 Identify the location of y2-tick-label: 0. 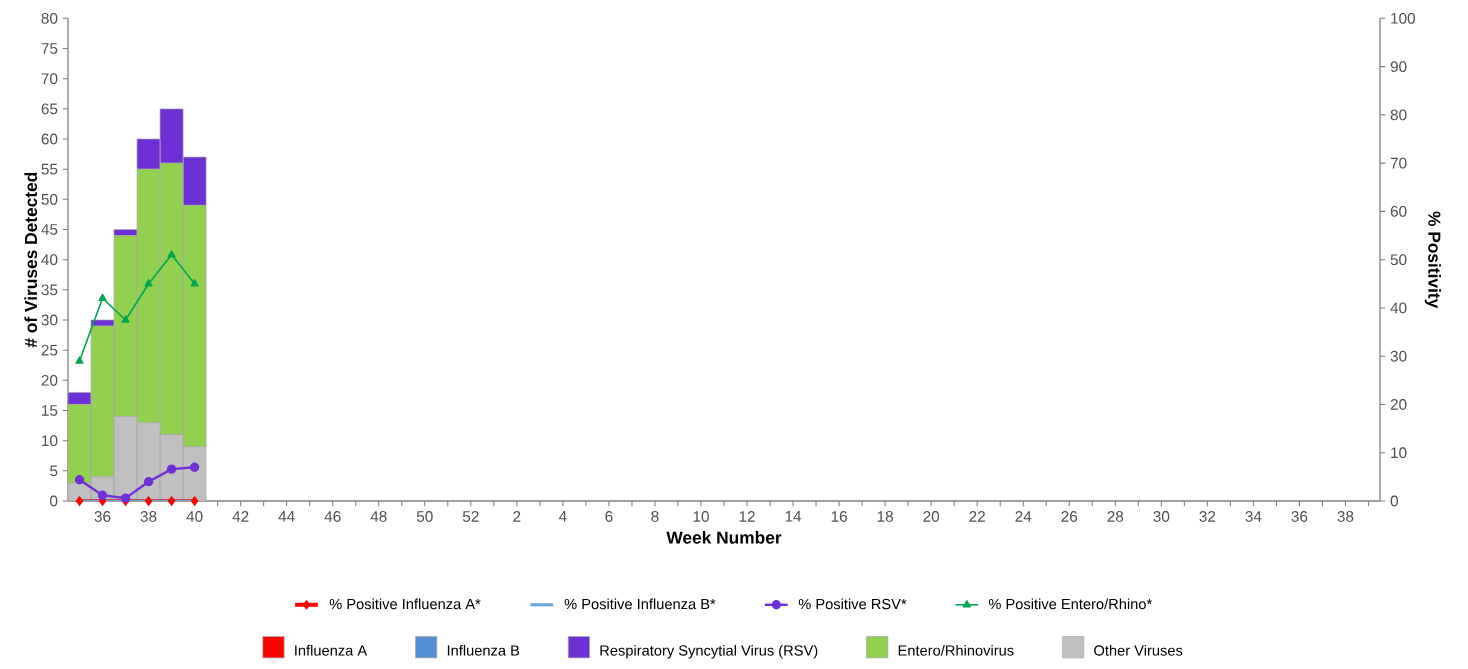
(1394, 501).